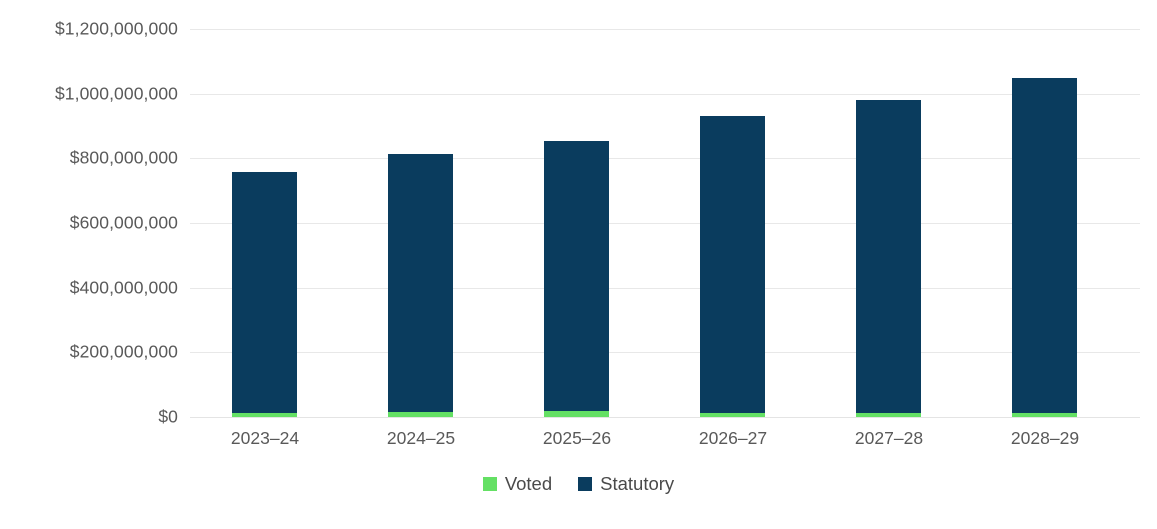 The height and width of the screenshot is (529, 1157). Describe the element at coordinates (123, 351) in the screenshot. I see `y-tick-label: $200,000,000` at that location.